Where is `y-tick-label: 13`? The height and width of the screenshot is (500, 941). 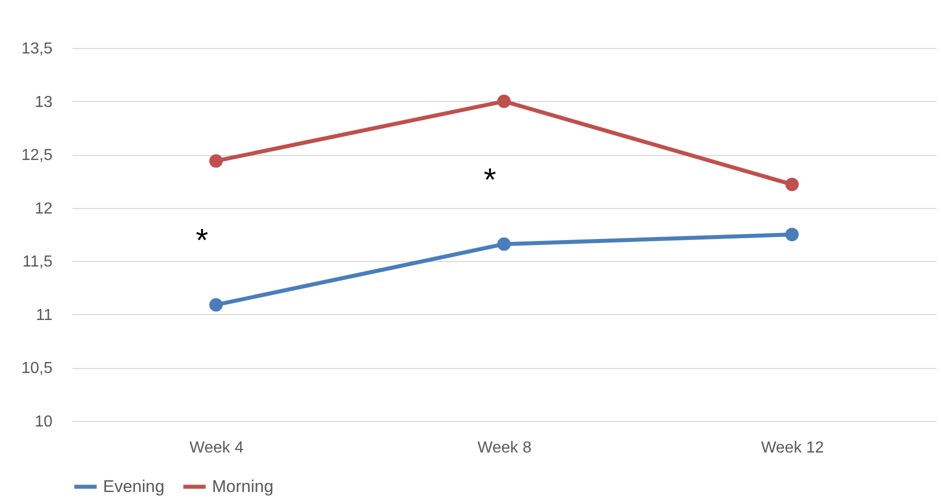 y-tick-label: 13 is located at coordinates (43, 102).